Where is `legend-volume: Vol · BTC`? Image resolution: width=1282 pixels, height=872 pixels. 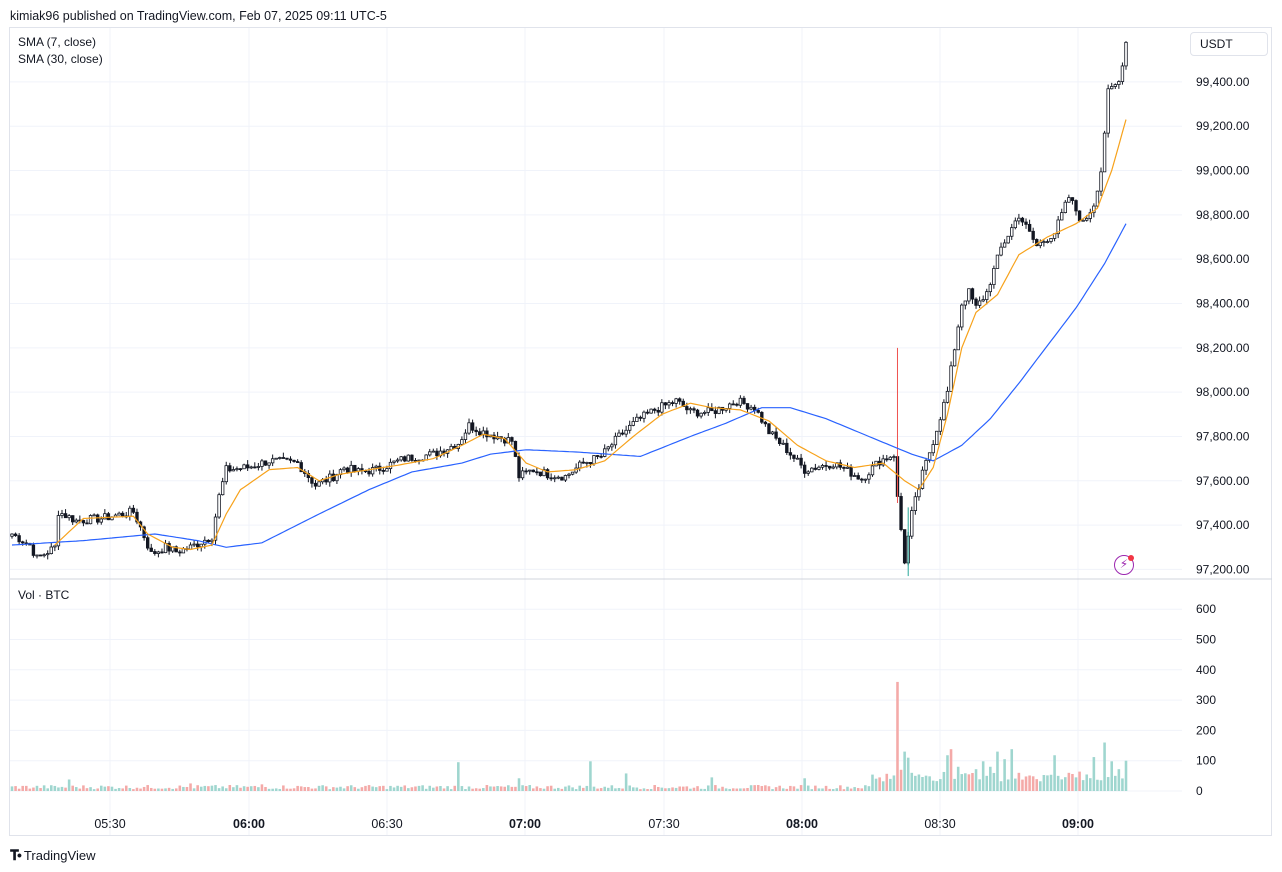 legend-volume: Vol · BTC is located at coordinates (44, 595).